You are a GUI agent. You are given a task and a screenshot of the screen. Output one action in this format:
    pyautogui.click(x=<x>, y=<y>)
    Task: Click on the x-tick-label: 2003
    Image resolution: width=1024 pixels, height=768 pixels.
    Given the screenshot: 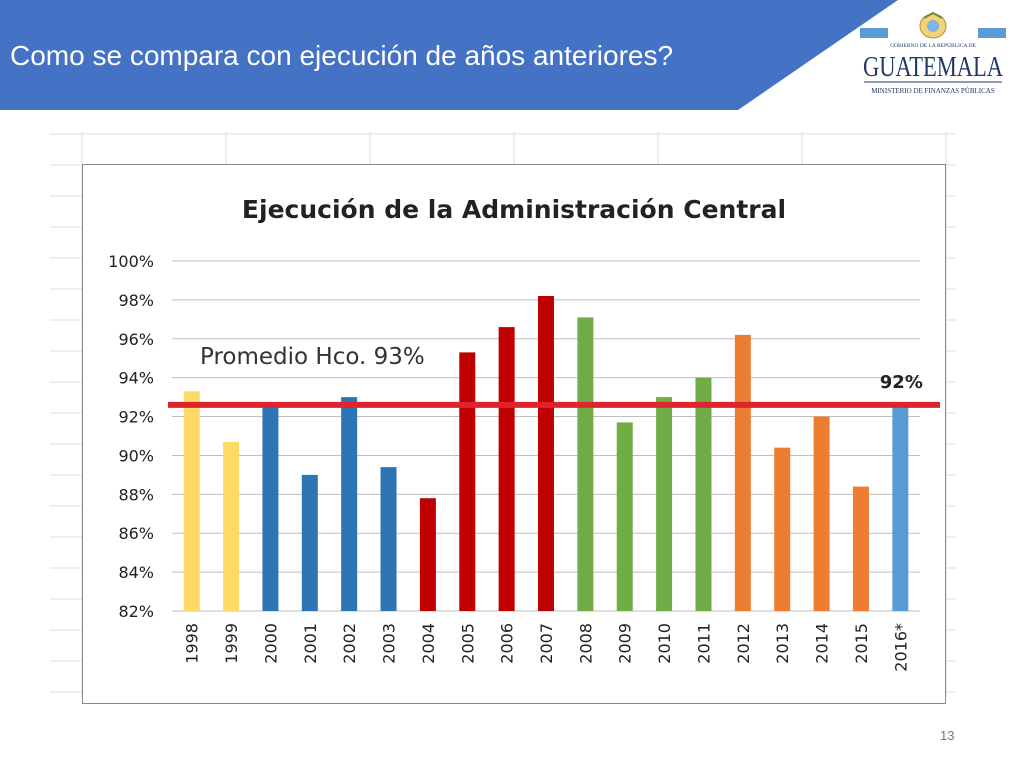 What is the action you would take?
    pyautogui.click(x=389, y=643)
    